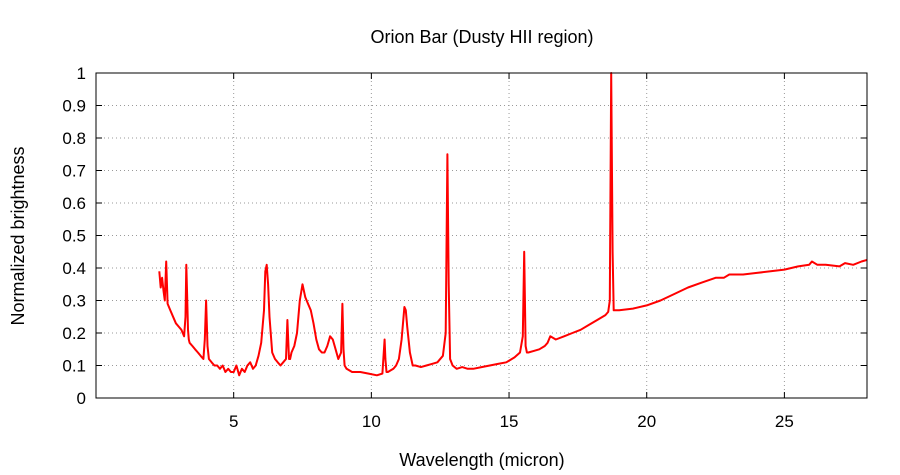 Image resolution: width=900 pixels, height=475 pixels. I want to click on y-tick-label: 0.9, so click(74, 106).